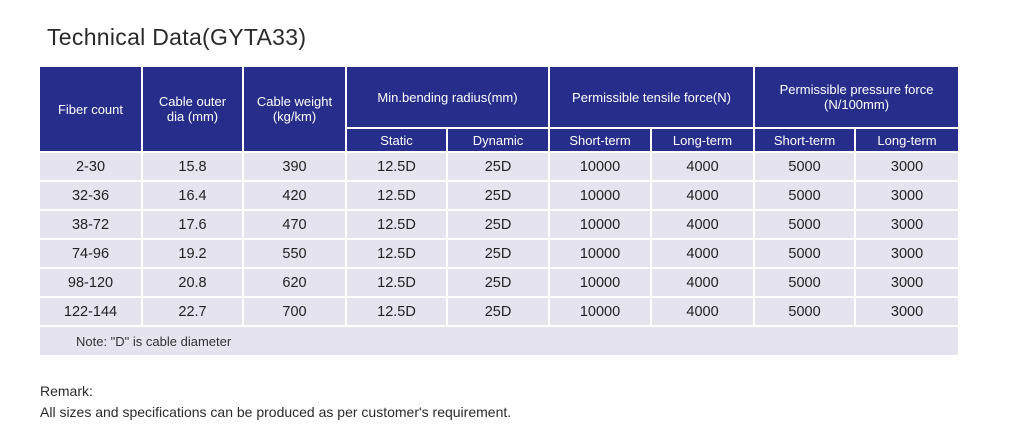 Image resolution: width=1024 pixels, height=439 pixels. What do you see at coordinates (193, 312) in the screenshot?
I see `cell-outer-dia: 22.7` at bounding box center [193, 312].